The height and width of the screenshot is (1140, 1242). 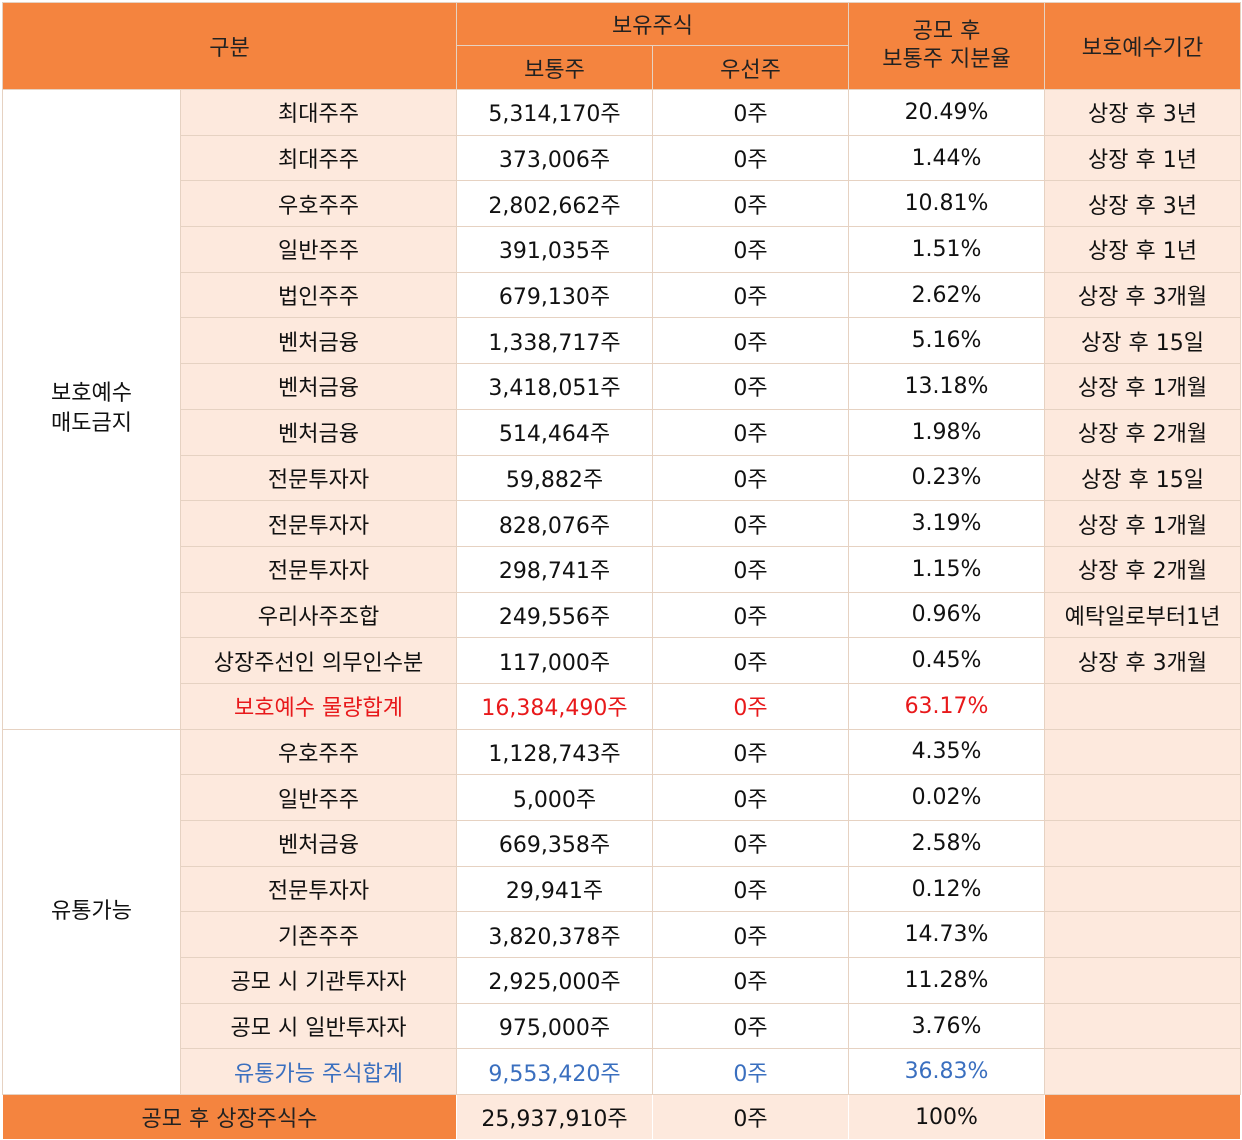 I want to click on ownership-ratio: 3.19%, so click(x=947, y=523).